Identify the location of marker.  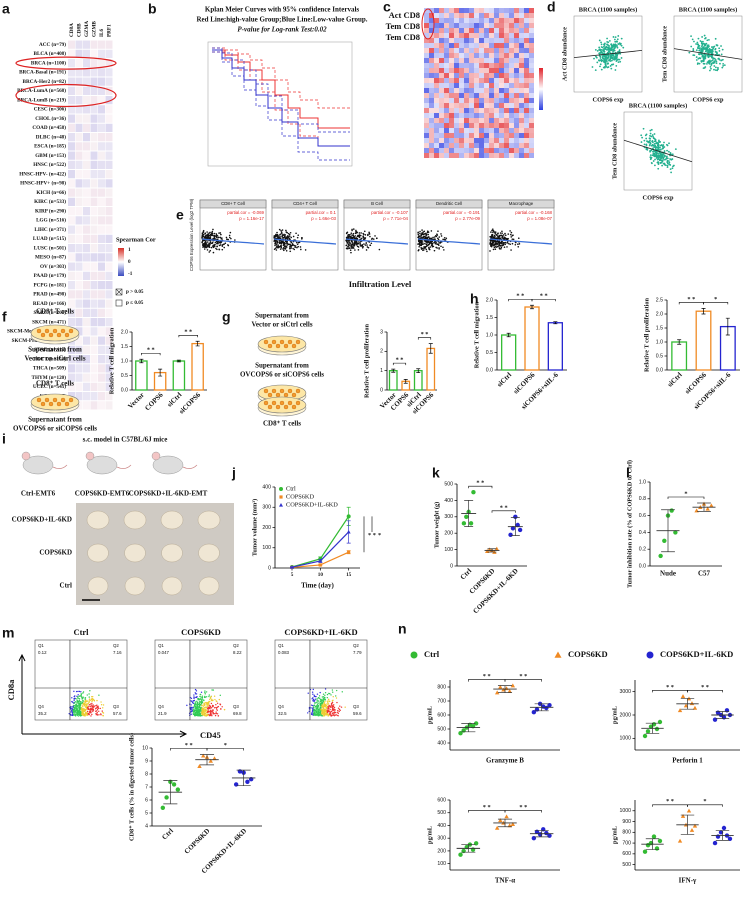
(471, 523).